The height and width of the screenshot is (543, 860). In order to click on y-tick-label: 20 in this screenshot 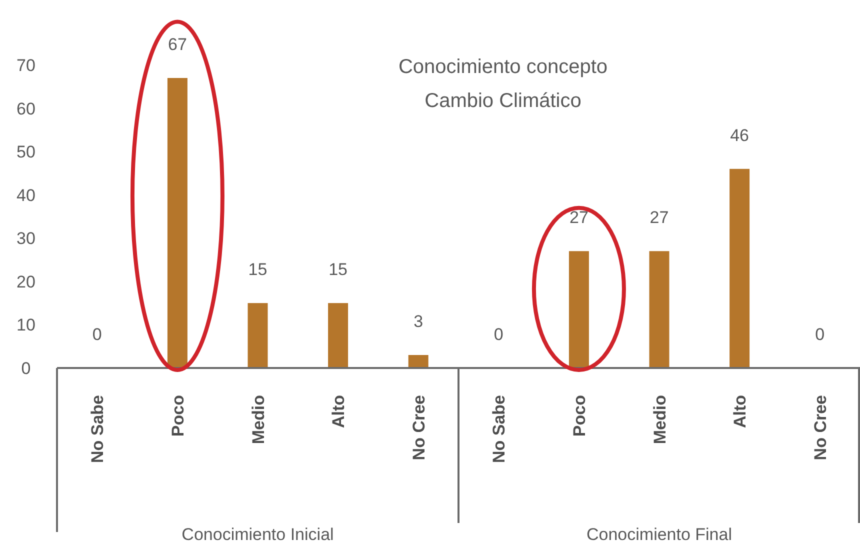, I will do `click(26, 282)`.